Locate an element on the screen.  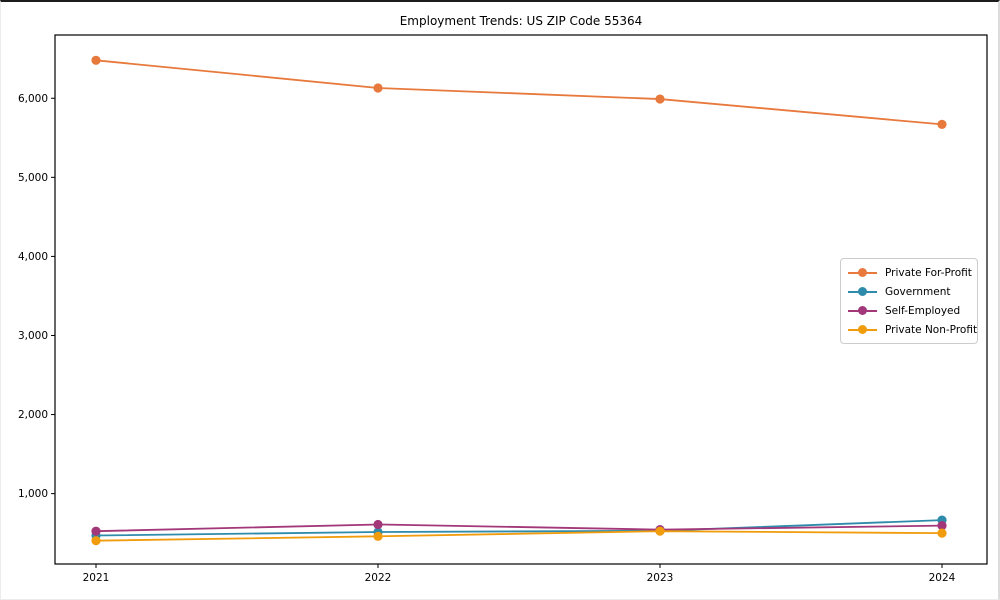
legend-item-private-for-profit: Private For-Profit is located at coordinates (910, 273).